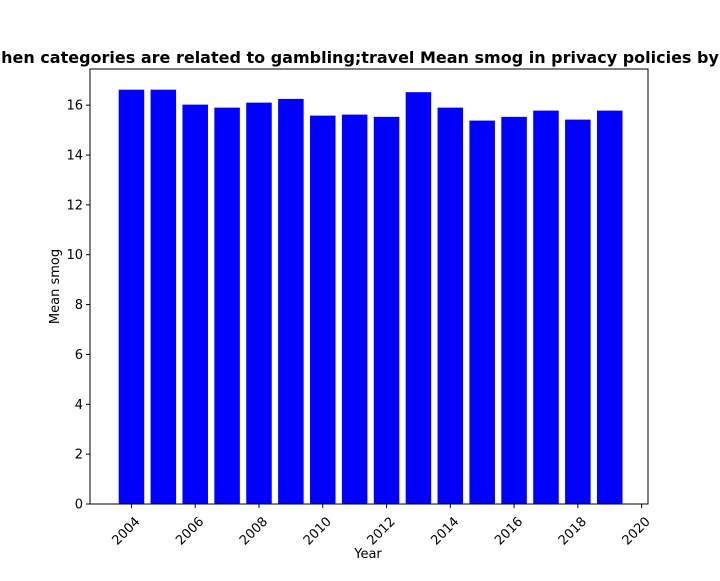 This screenshot has height=581, width=720. Describe the element at coordinates (163, 296) in the screenshot. I see `bar-2005` at that location.